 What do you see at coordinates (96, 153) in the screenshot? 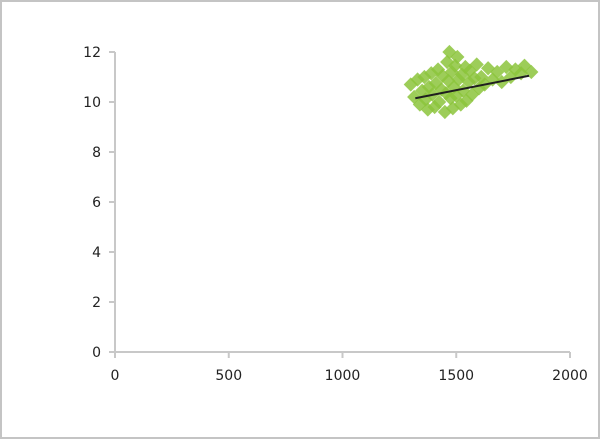
I see `y-tick-label: 8` at bounding box center [96, 153].